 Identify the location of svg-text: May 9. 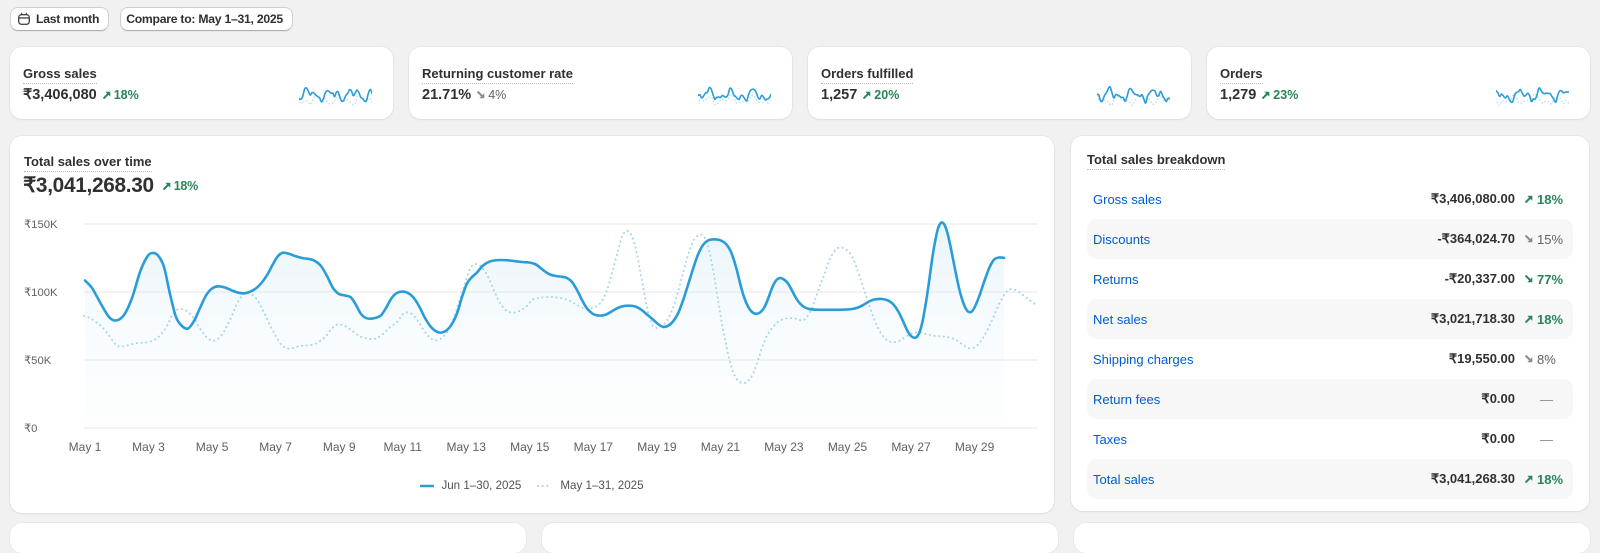
(339, 447).